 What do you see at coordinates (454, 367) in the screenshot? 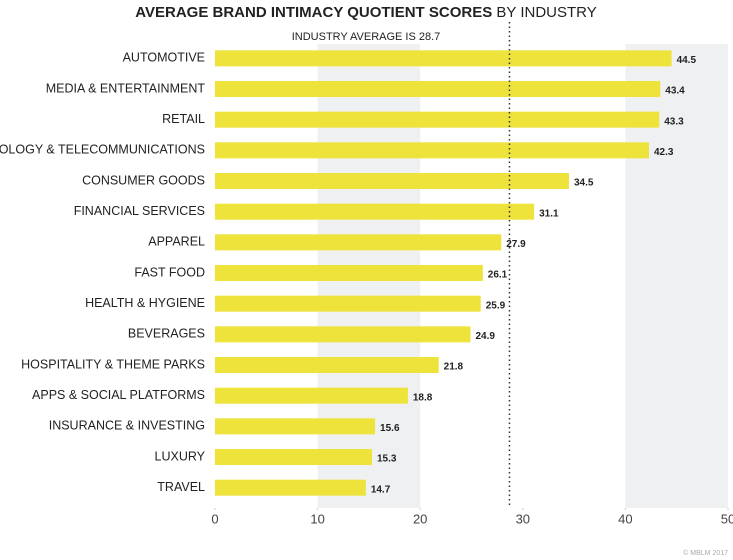
I see `value-label: 21.8` at bounding box center [454, 367].